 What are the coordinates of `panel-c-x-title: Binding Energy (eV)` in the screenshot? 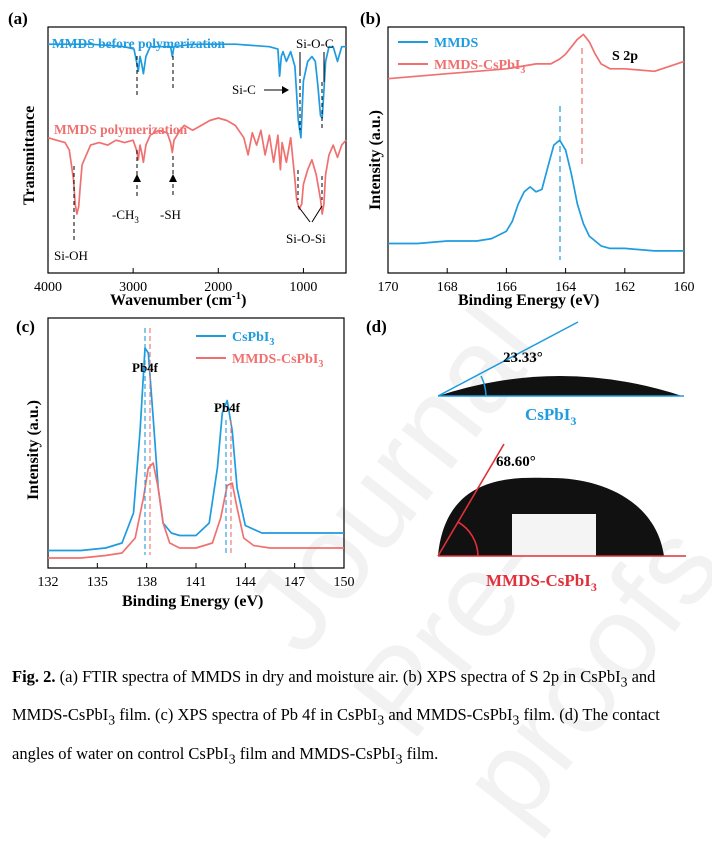 It's located at (192, 601).